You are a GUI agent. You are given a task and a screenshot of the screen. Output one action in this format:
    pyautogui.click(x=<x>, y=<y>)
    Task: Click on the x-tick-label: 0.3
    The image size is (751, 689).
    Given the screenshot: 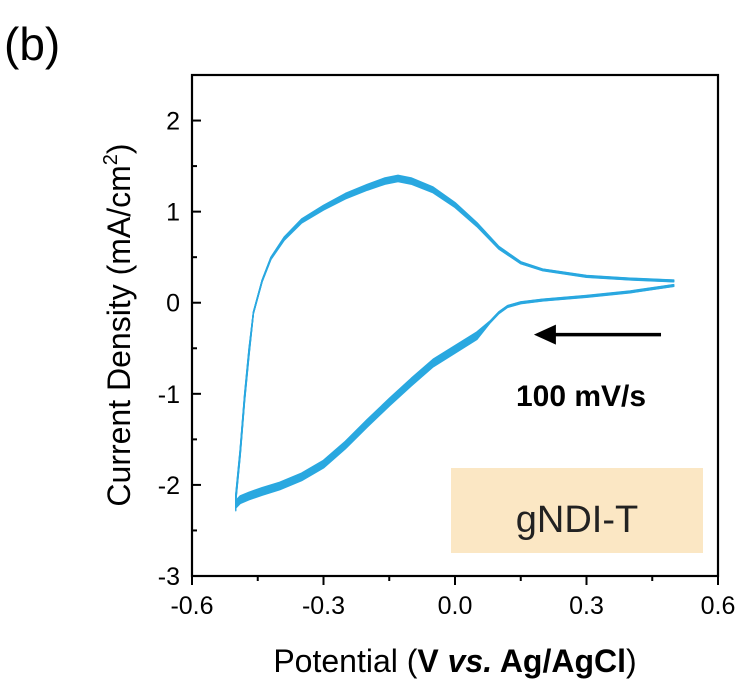 What is the action you would take?
    pyautogui.click(x=586, y=606)
    